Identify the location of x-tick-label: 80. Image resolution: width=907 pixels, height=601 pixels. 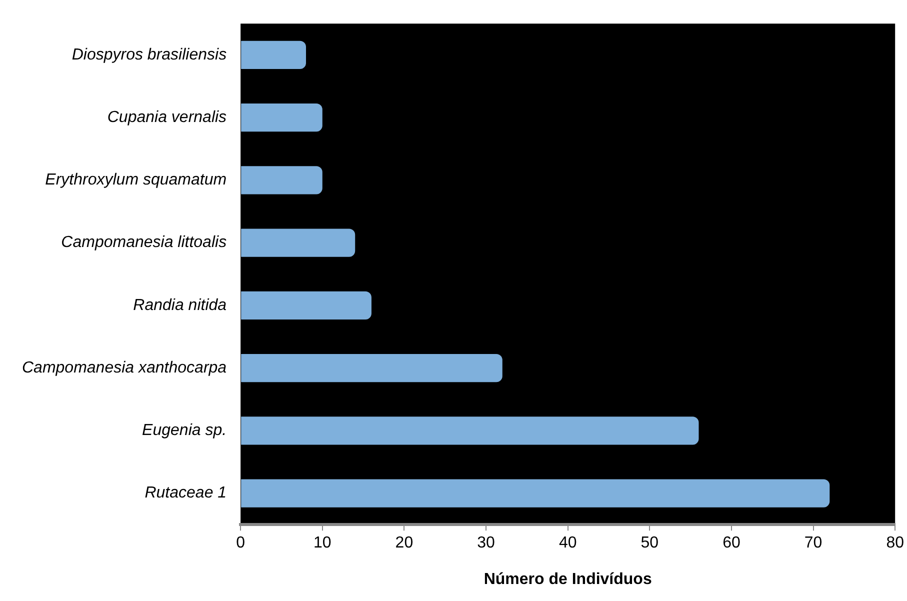
(895, 543).